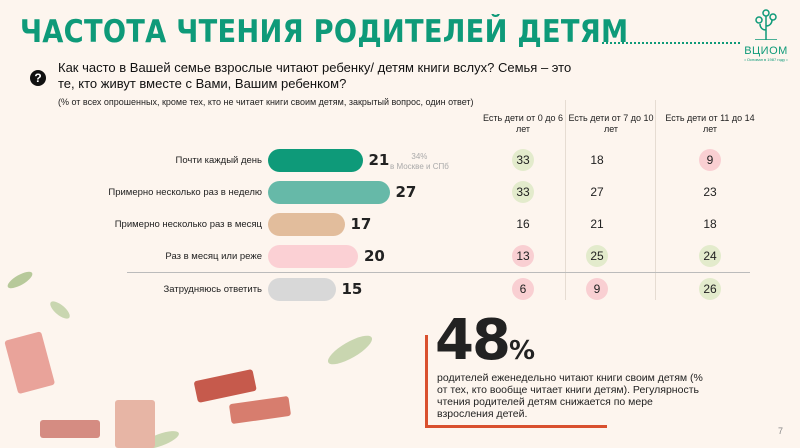  What do you see at coordinates (523, 123) in the screenshot?
I see `column-header: Есть дети от 0 до 6 лет` at bounding box center [523, 123].